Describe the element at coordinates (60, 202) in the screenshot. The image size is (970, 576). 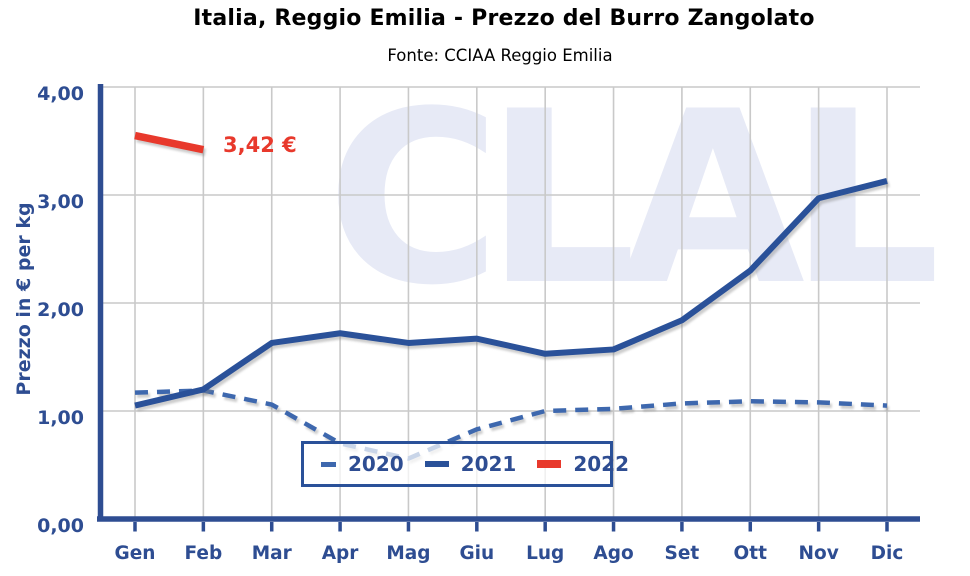
I see `y-tick-label: 3,00` at that location.